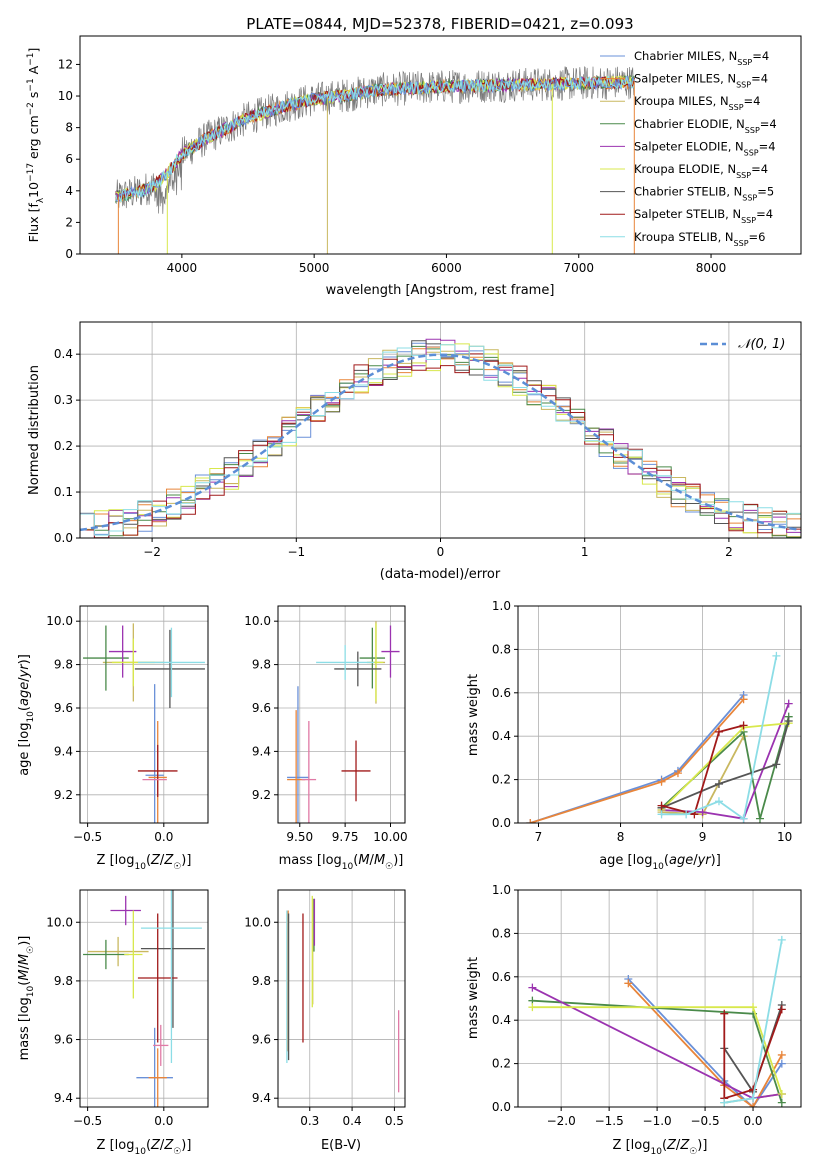 The height and width of the screenshot is (1170, 819). I want to click on age-vs-mass-xlabel: mass [log10(M/M☉)], so click(341, 862).